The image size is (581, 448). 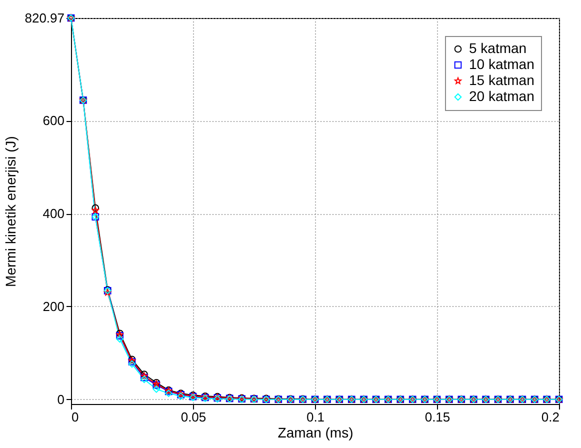 What do you see at coordinates (501, 64) in the screenshot?
I see `legend-label: 10 katman` at bounding box center [501, 64].